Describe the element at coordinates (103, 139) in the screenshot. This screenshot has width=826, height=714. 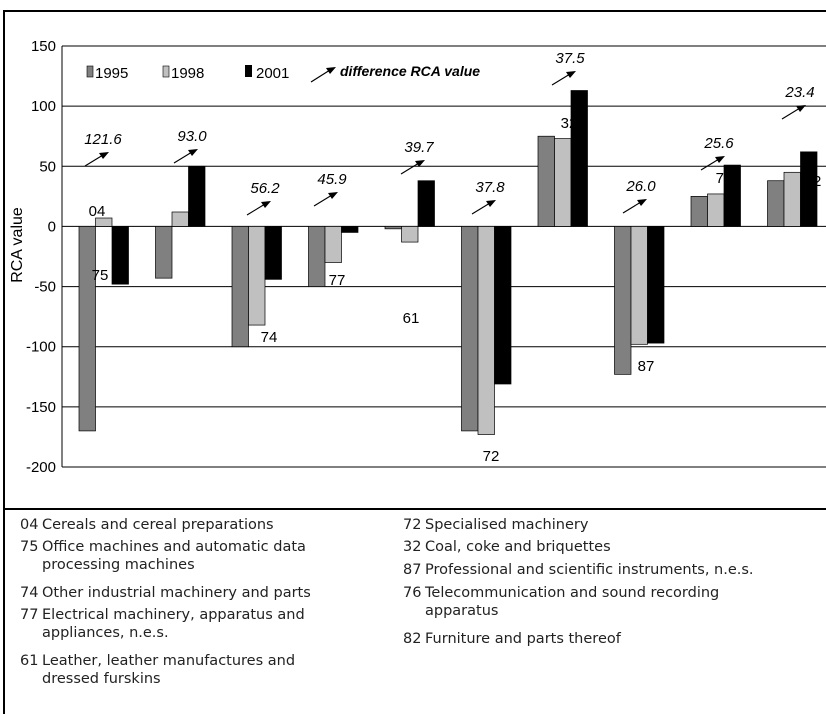
I see `difference-label-04: 121.6` at that location.